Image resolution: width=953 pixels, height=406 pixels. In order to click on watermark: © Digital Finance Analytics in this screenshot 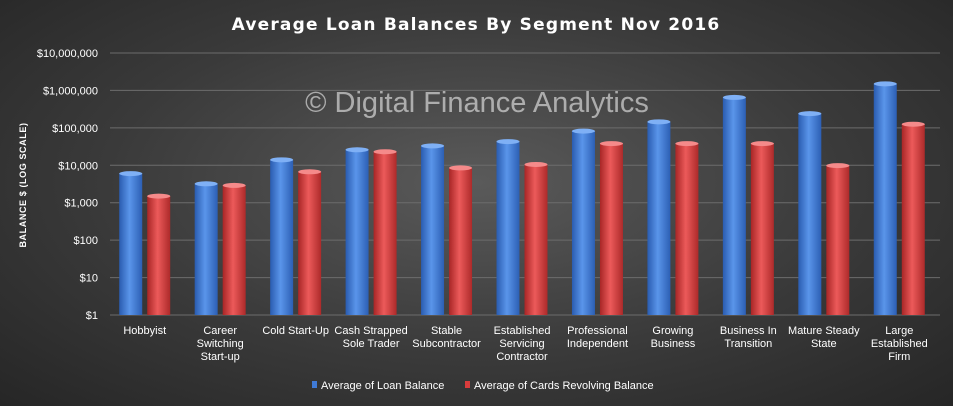, I will do `click(477, 103)`.